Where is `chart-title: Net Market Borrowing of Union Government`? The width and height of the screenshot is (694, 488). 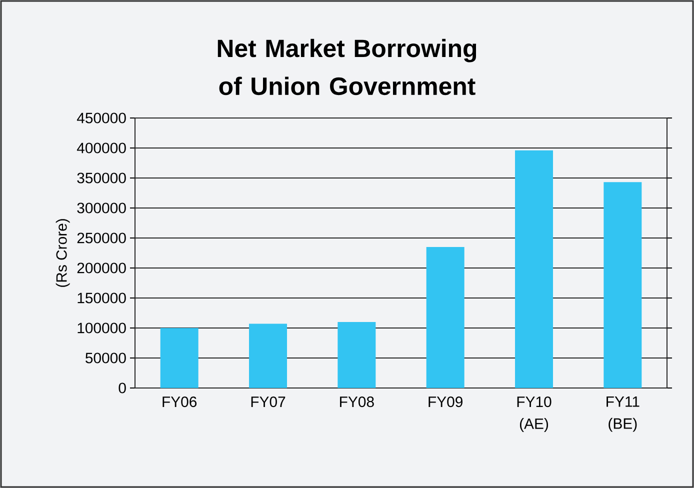
chart-title: Net Market Borrowing of Union Government is located at coordinates (347, 67).